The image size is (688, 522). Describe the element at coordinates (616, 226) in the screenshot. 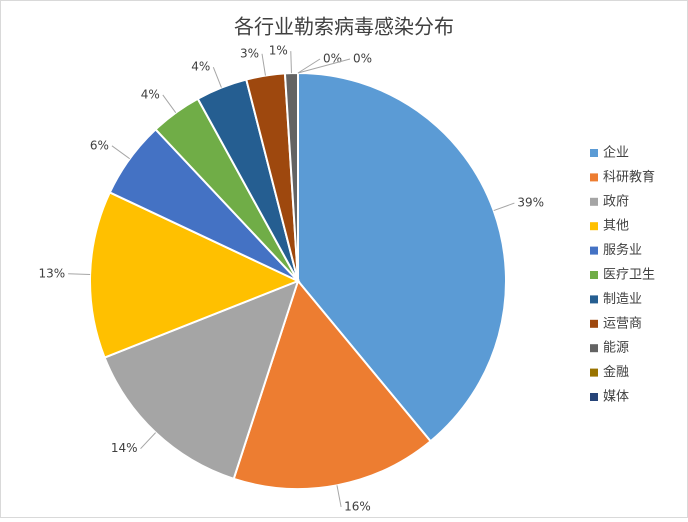

I see `legend-label: 其他` at that location.